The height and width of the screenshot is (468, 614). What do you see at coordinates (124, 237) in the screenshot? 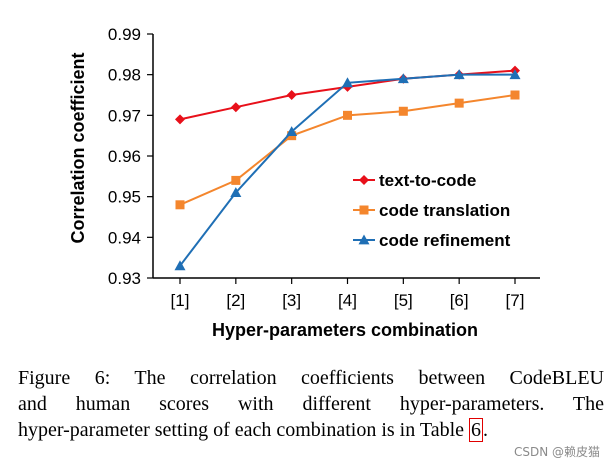
I see `y-tick-label: 0.94` at bounding box center [124, 237].